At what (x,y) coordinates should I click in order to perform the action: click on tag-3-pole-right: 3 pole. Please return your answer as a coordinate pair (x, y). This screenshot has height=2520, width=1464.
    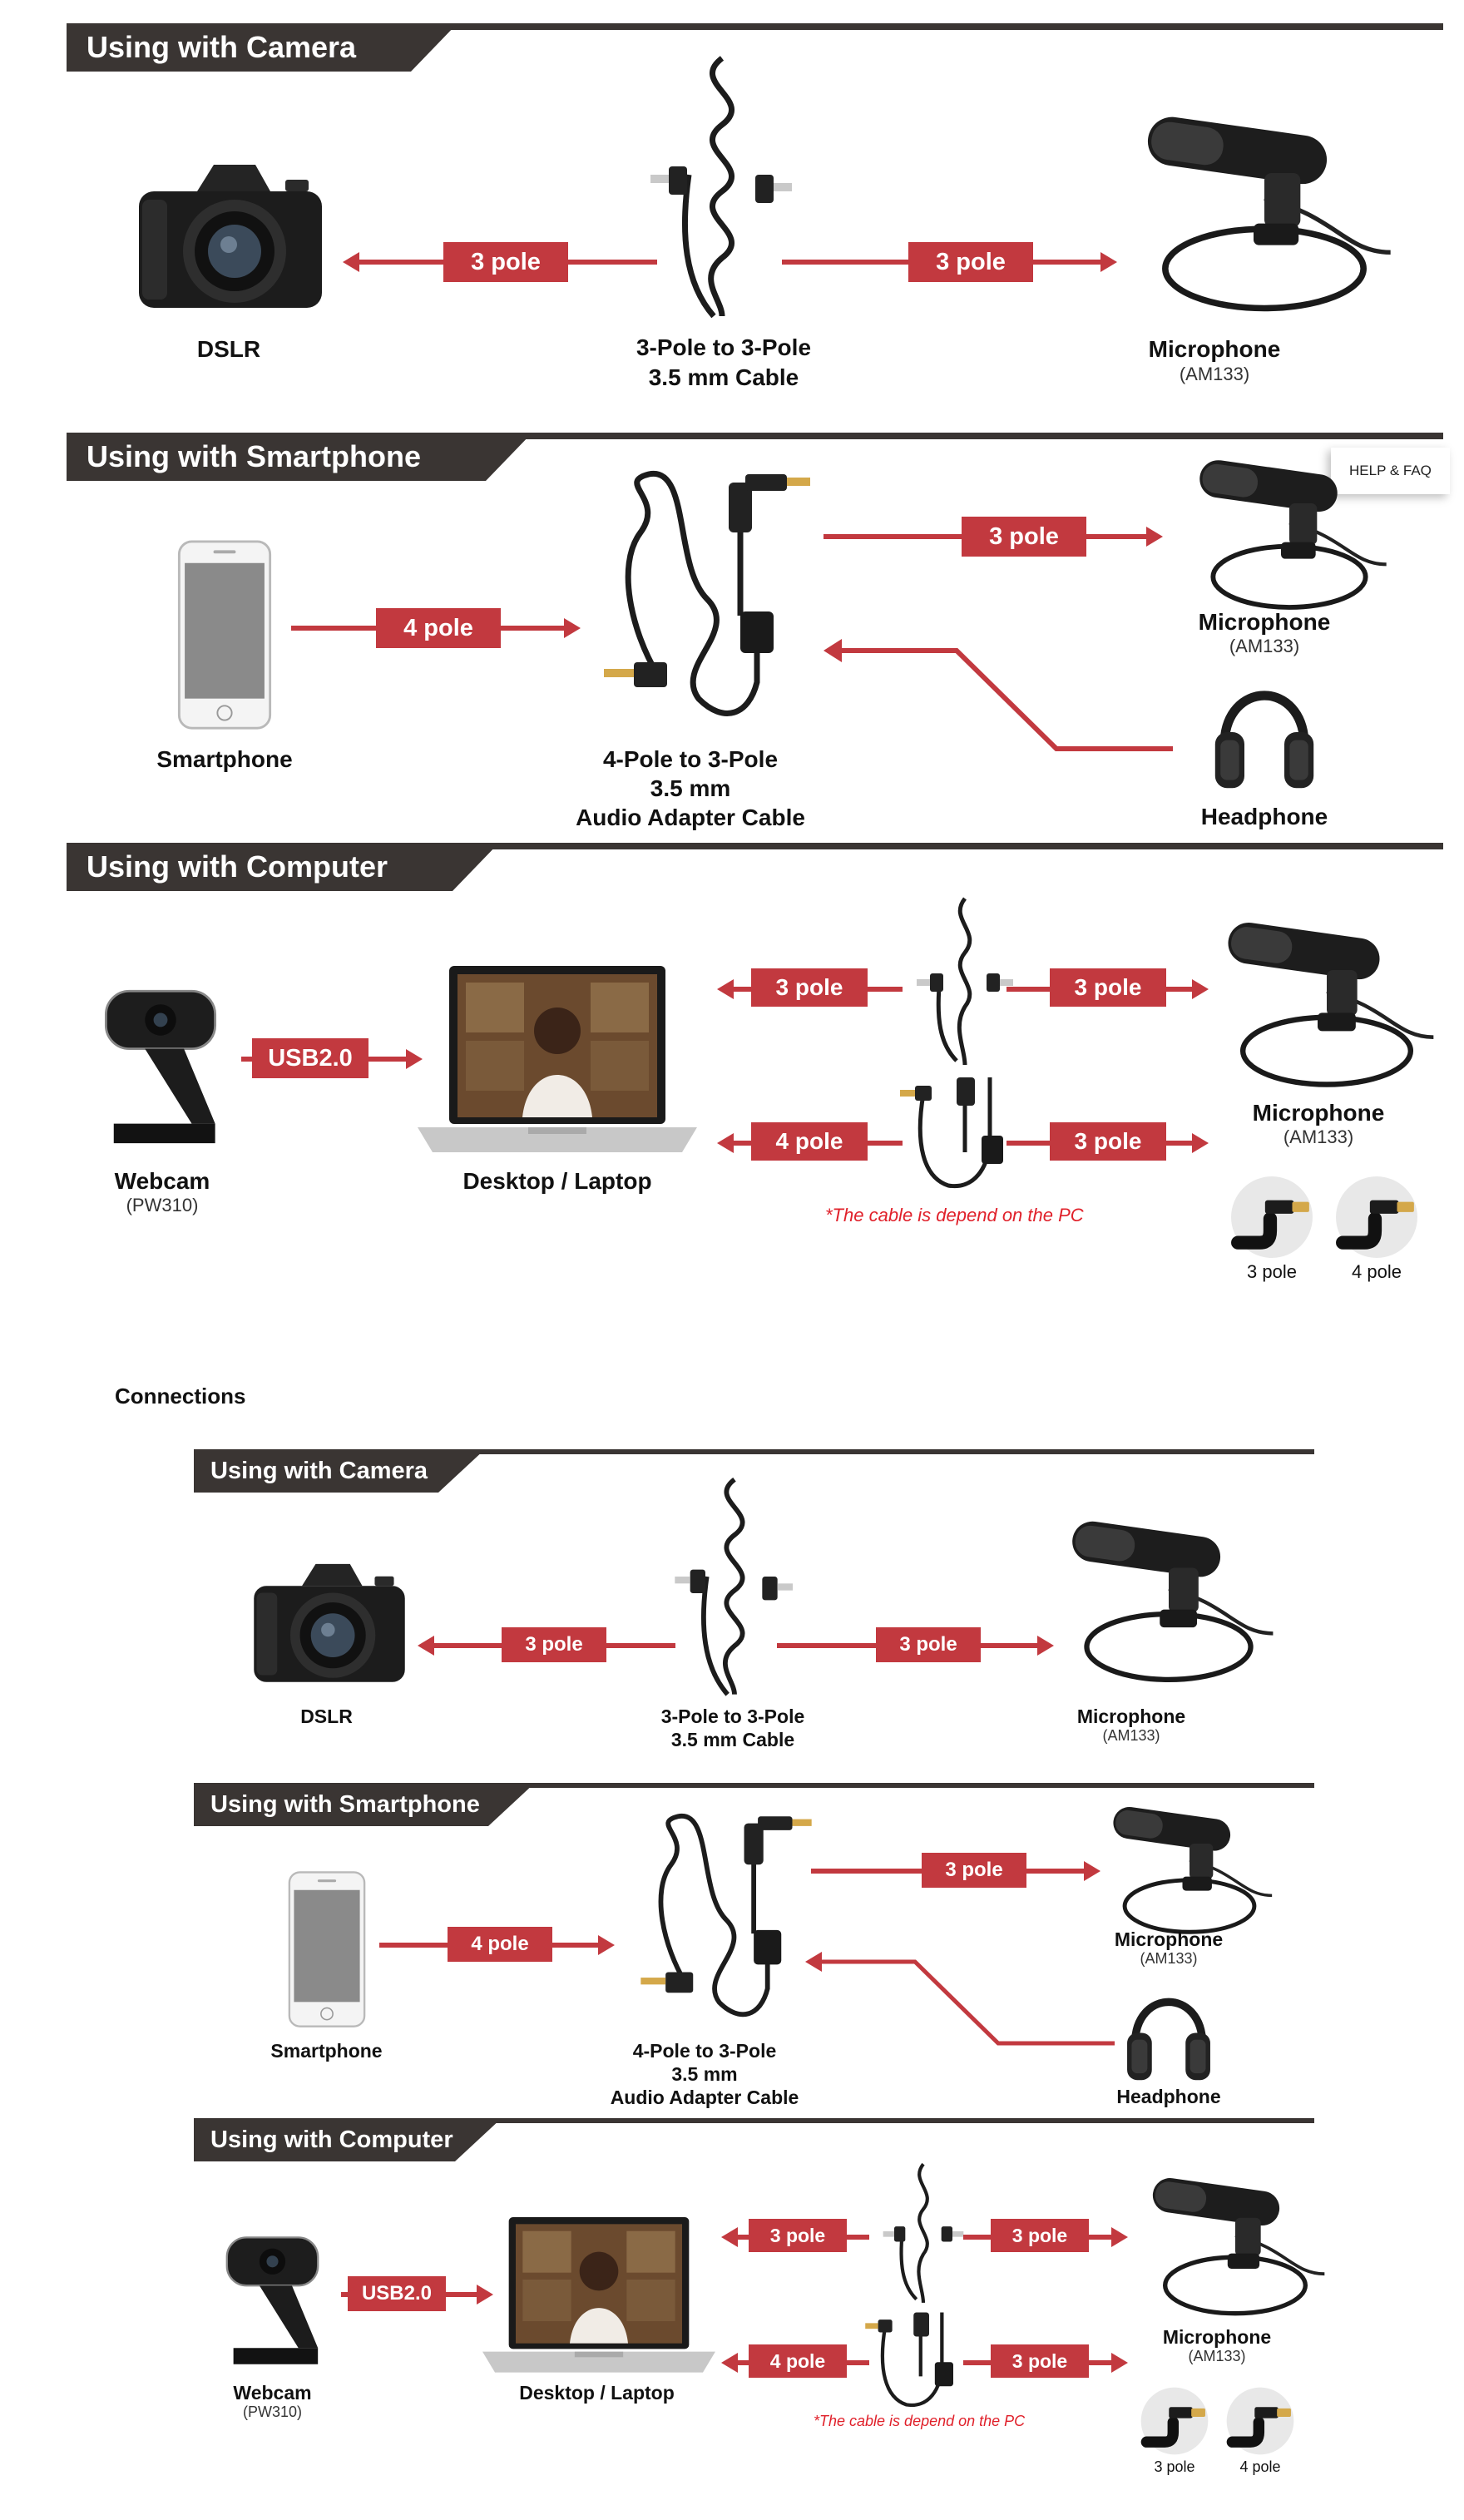
    Looking at the image, I should click on (971, 262).